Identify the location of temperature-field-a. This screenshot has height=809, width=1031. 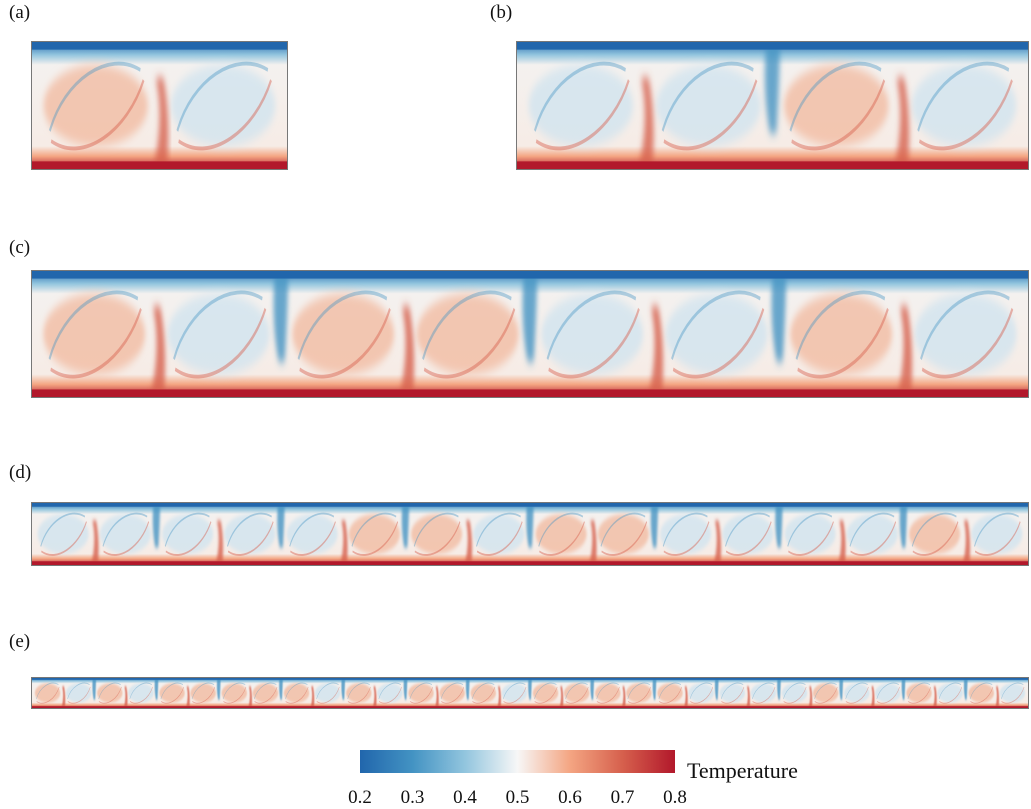
(159, 105).